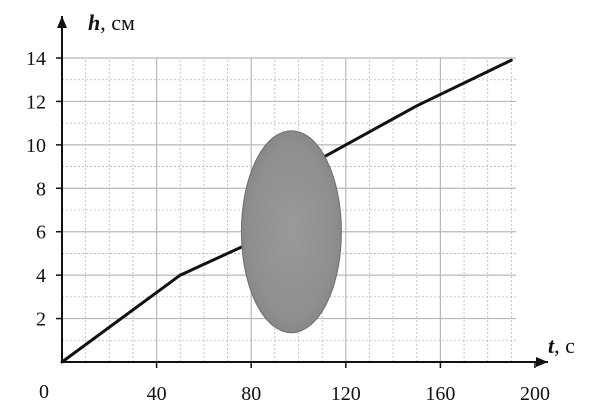 Image resolution: width=590 pixels, height=419 pixels. I want to click on occluding-blob, so click(291, 232).